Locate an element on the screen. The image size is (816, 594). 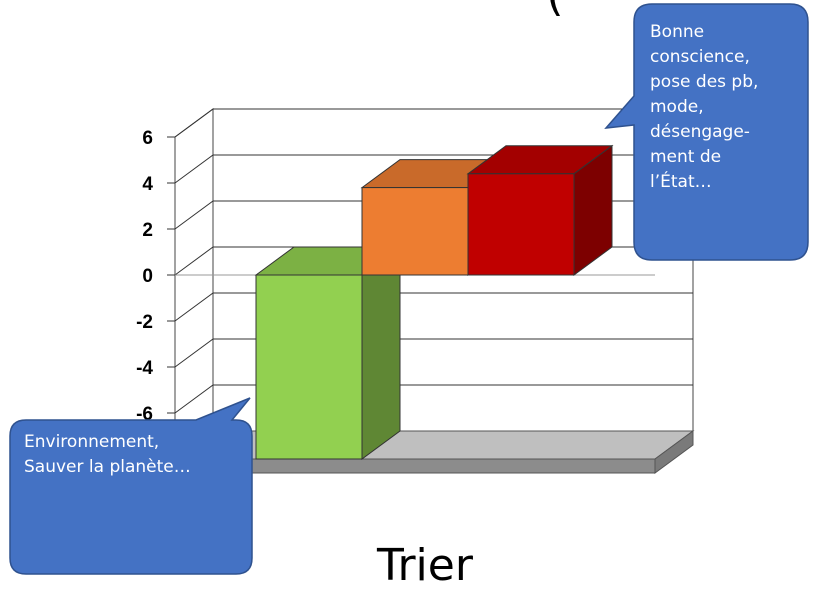
side-wall is located at coordinates (194, 284).